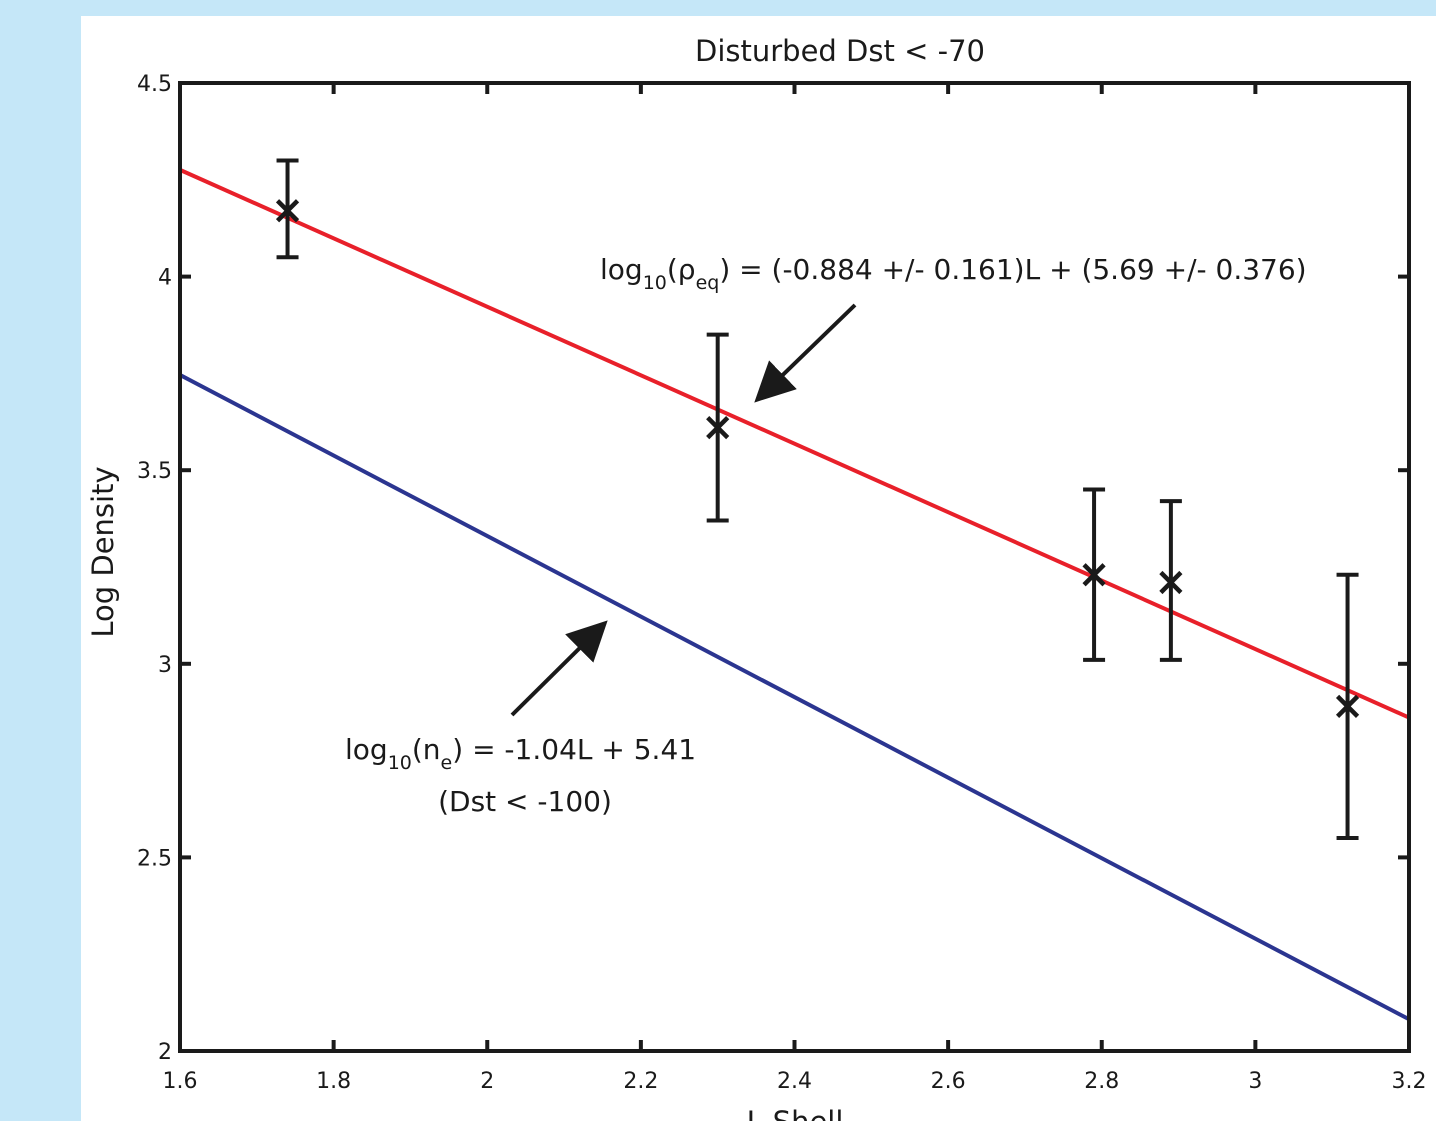  What do you see at coordinates (1409, 1081) in the screenshot?
I see `x-tick-label: 3.2` at bounding box center [1409, 1081].